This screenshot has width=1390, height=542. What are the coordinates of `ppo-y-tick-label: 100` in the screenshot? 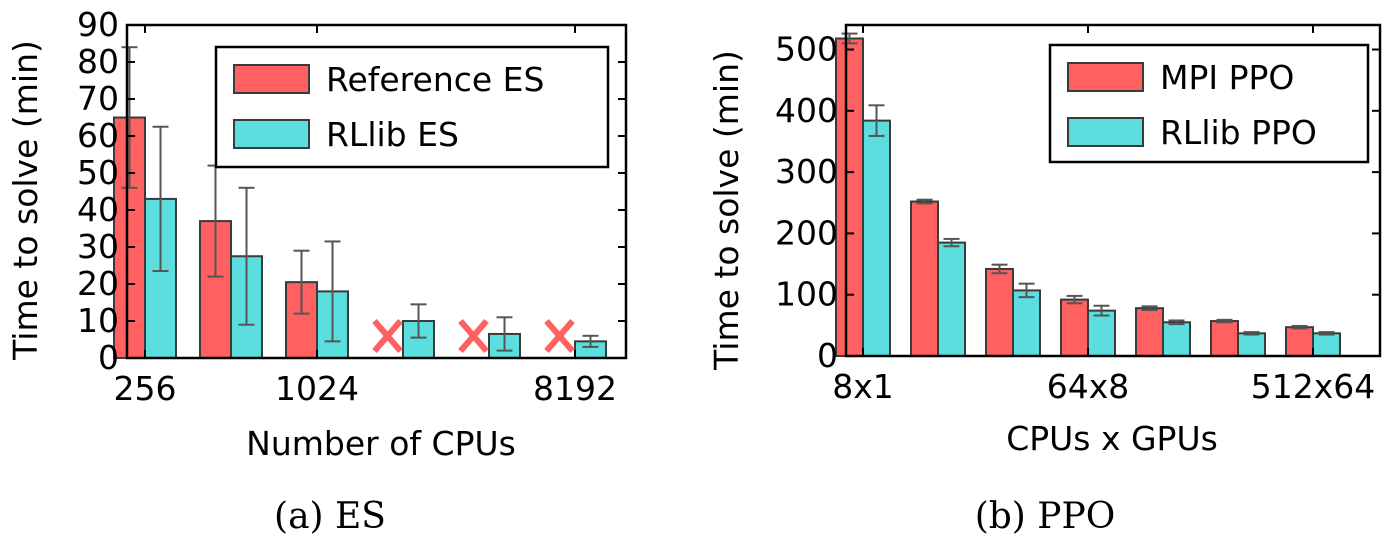 It's located at (806, 294).